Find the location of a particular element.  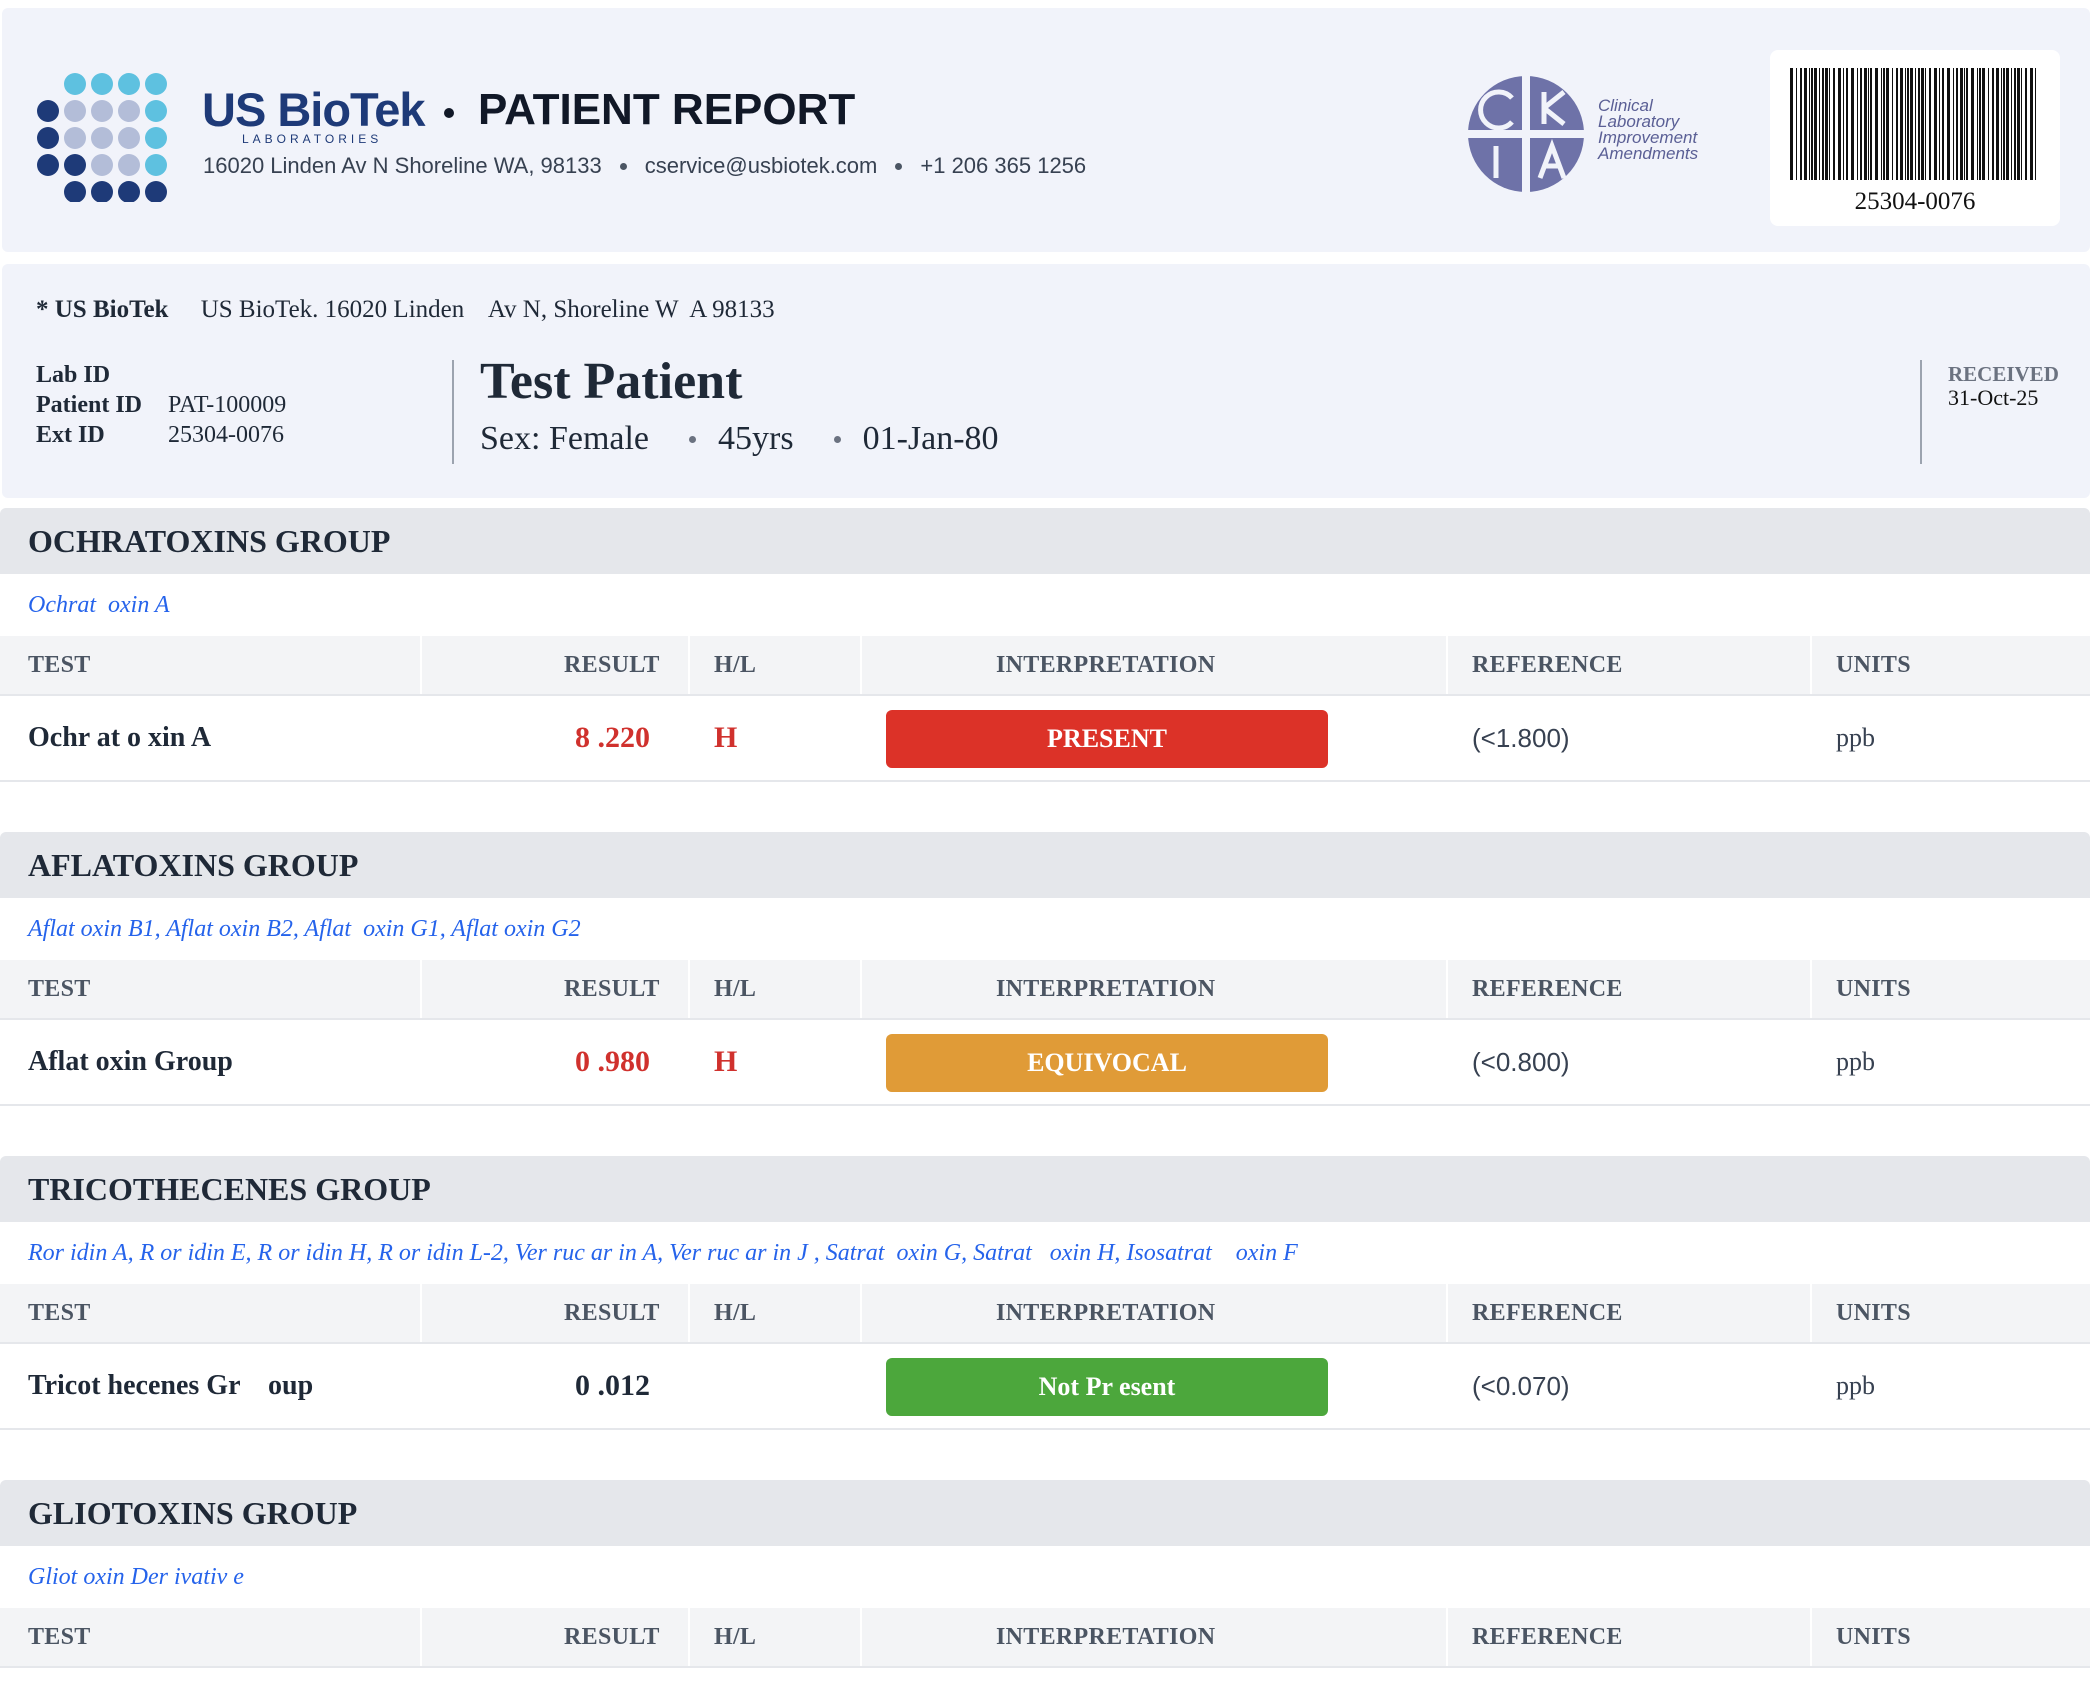

received-label: RECEIVED is located at coordinates (2003, 374).